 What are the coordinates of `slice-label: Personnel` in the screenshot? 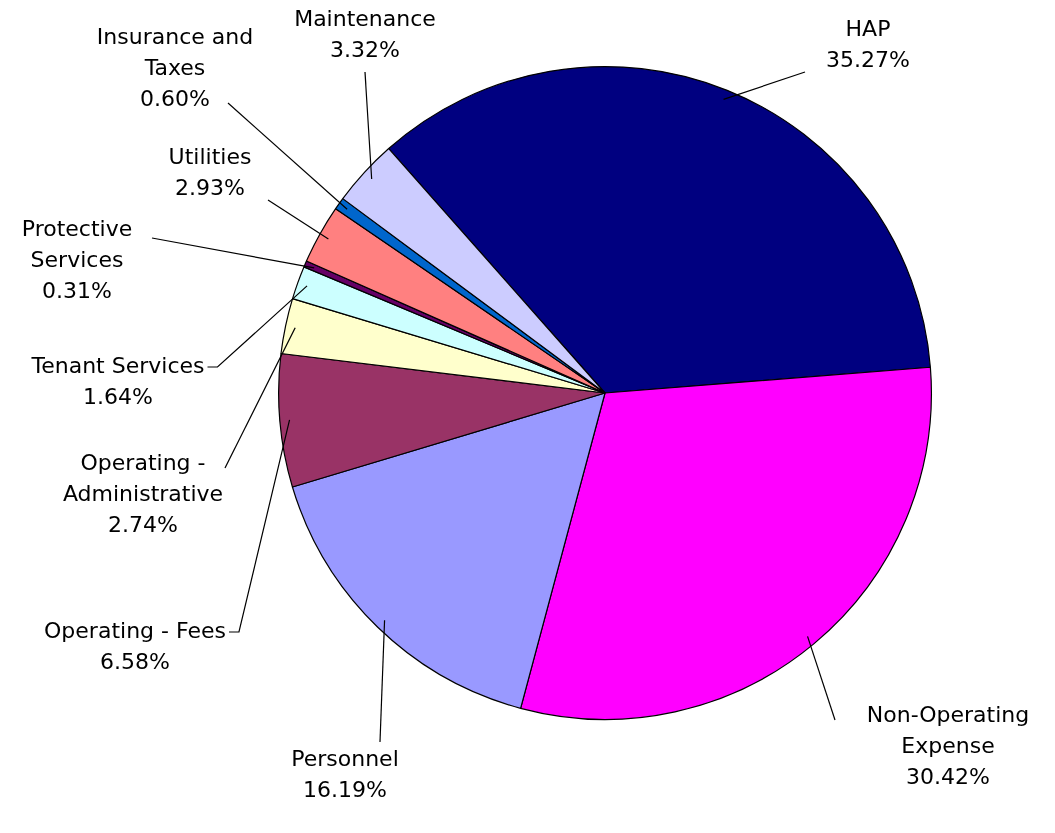 It's located at (345, 758).